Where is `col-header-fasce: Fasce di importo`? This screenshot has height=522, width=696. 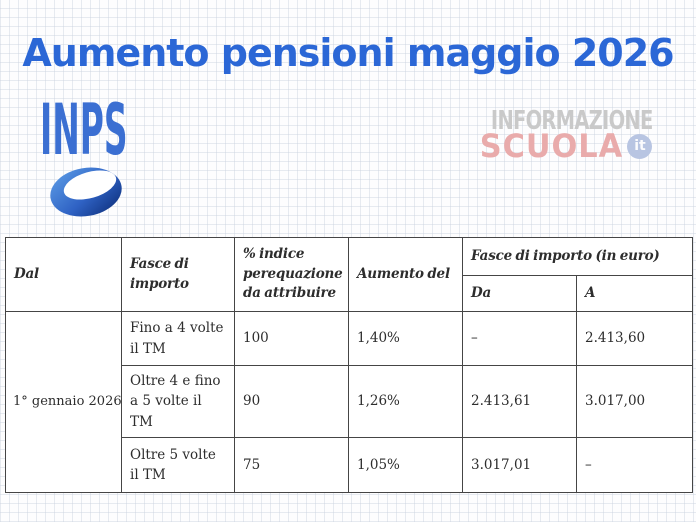
col-header-fasce: Fasce di importo is located at coordinates (178, 274).